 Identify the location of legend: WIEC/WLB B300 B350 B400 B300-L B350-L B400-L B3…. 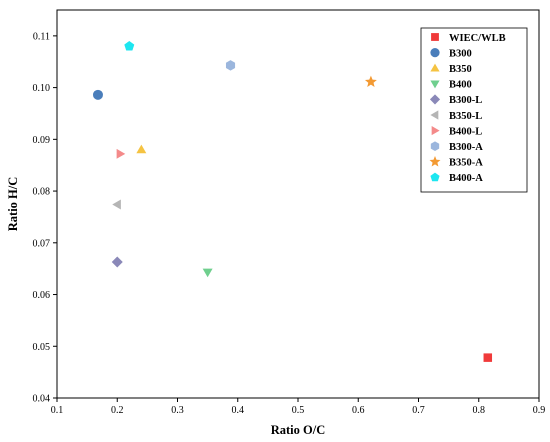
(474, 110).